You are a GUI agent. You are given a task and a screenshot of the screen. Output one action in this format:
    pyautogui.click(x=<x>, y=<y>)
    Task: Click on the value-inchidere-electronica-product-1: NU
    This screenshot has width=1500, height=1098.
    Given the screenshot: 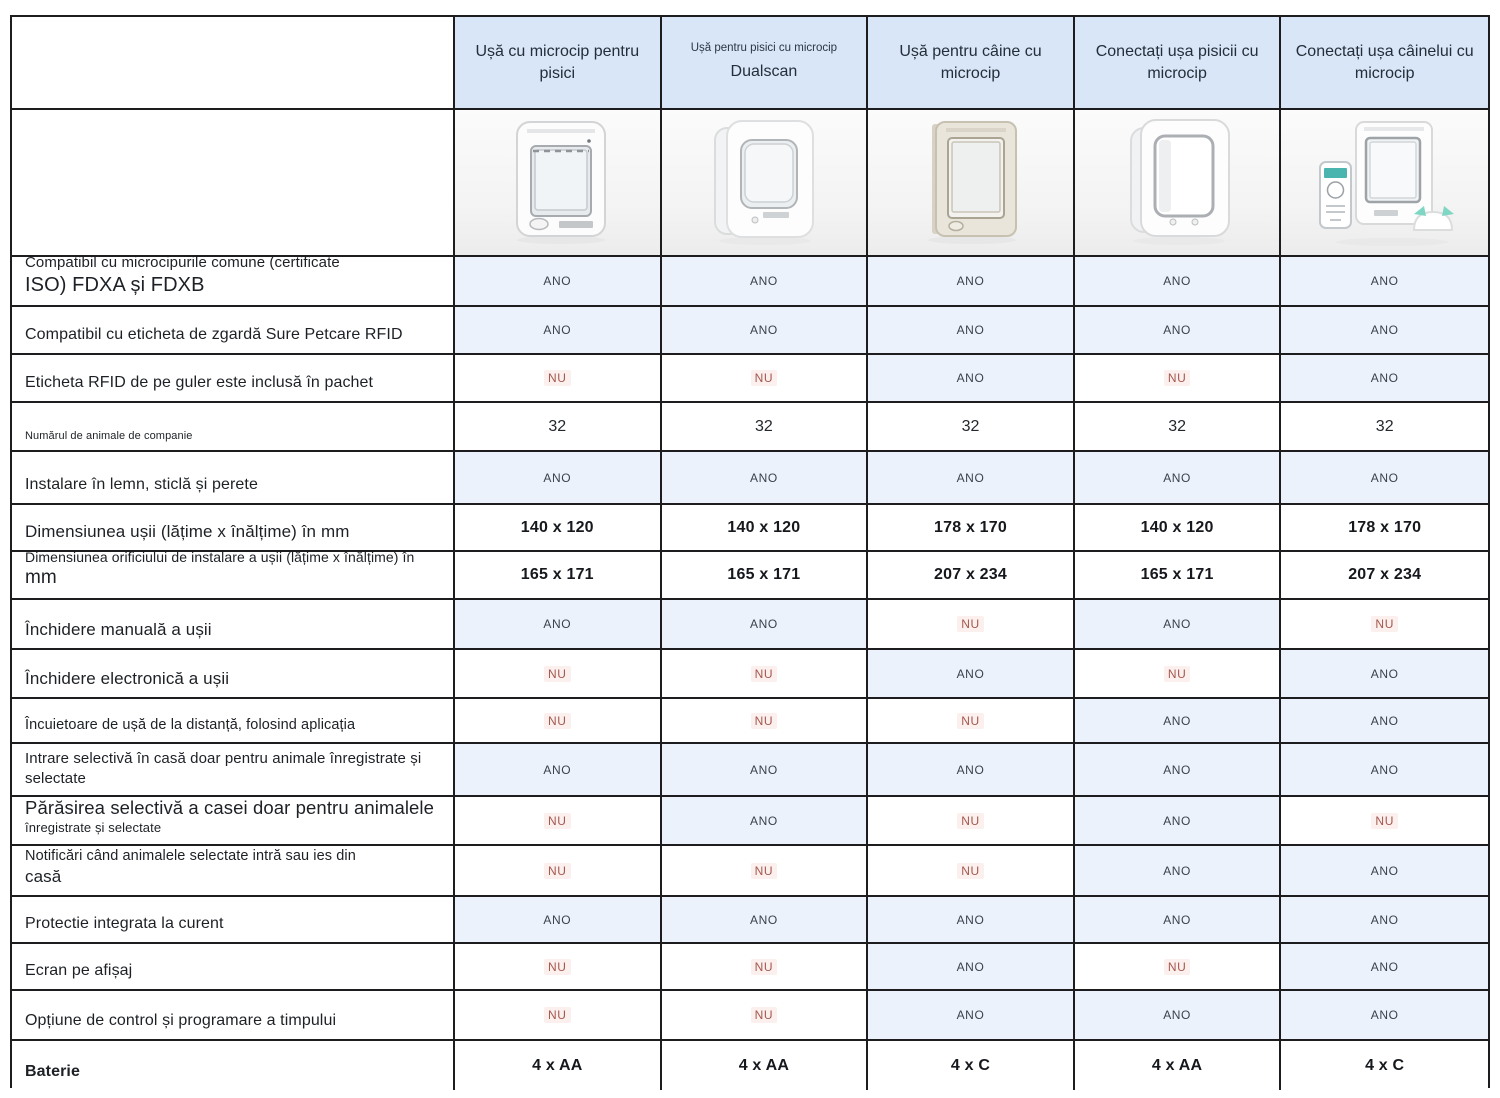 What is the action you would take?
    pyautogui.click(x=558, y=674)
    